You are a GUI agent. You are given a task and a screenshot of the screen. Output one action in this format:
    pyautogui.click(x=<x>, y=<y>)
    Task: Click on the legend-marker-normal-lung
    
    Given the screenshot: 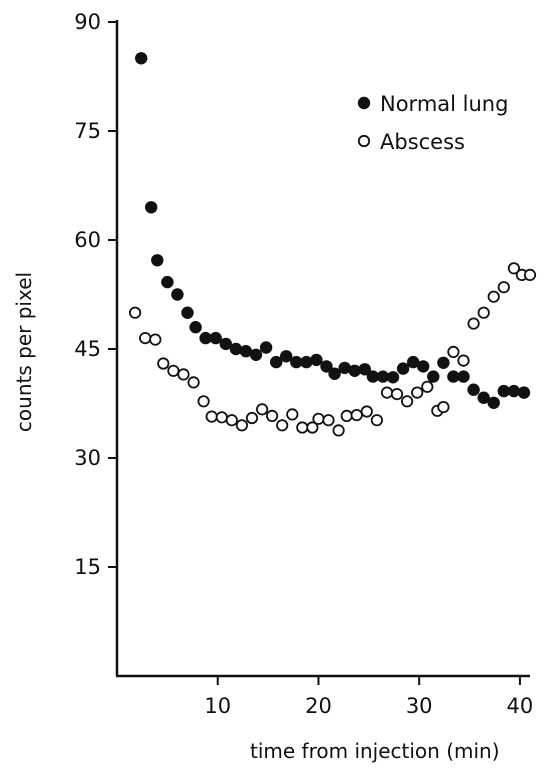 What is the action you would take?
    pyautogui.click(x=364, y=103)
    